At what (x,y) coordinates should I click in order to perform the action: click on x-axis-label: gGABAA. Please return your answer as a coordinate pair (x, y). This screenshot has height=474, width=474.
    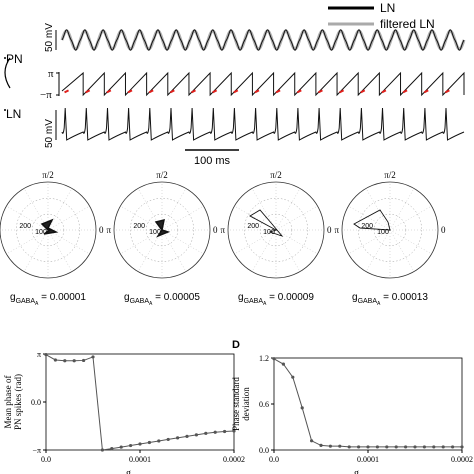
    Looking at the image, I should click on (140, 471).